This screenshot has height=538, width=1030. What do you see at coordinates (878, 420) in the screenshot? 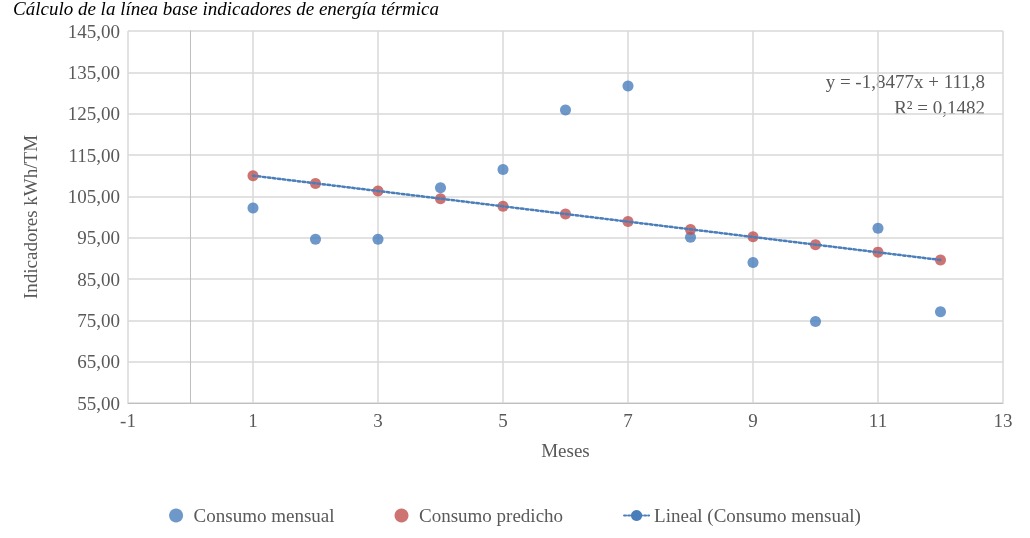
I see `x-tick-label: 11` at bounding box center [878, 420].